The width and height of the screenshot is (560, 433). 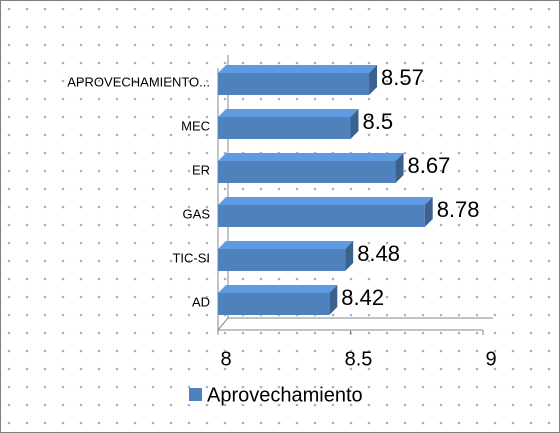 I want to click on y-tick-label: ER, so click(x=201, y=169).